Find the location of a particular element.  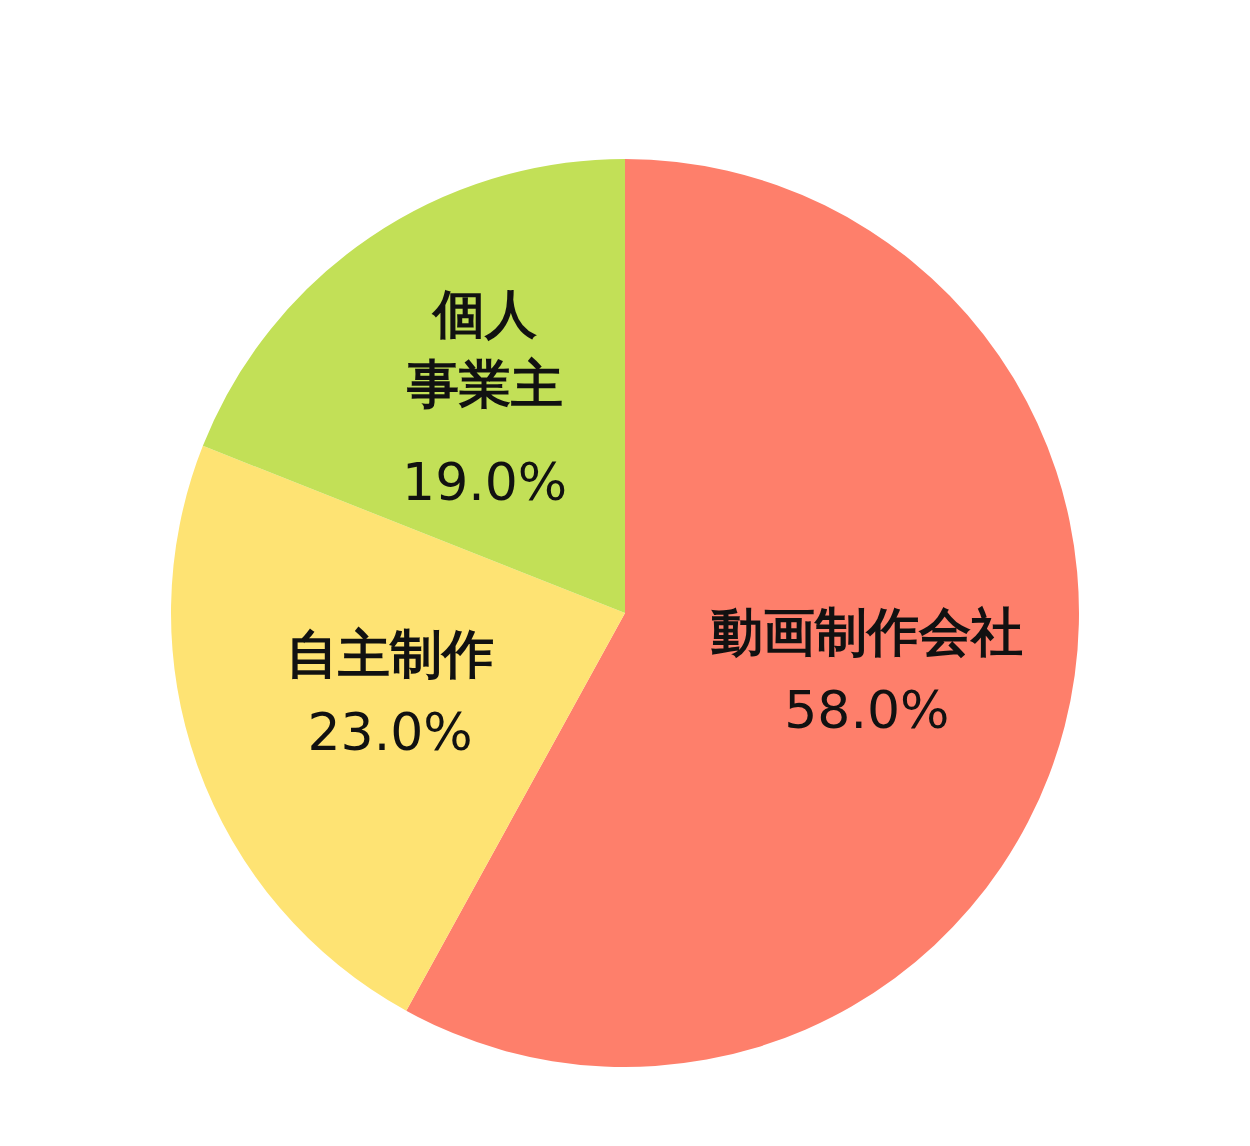

data-label: 23.0% is located at coordinates (390, 732).